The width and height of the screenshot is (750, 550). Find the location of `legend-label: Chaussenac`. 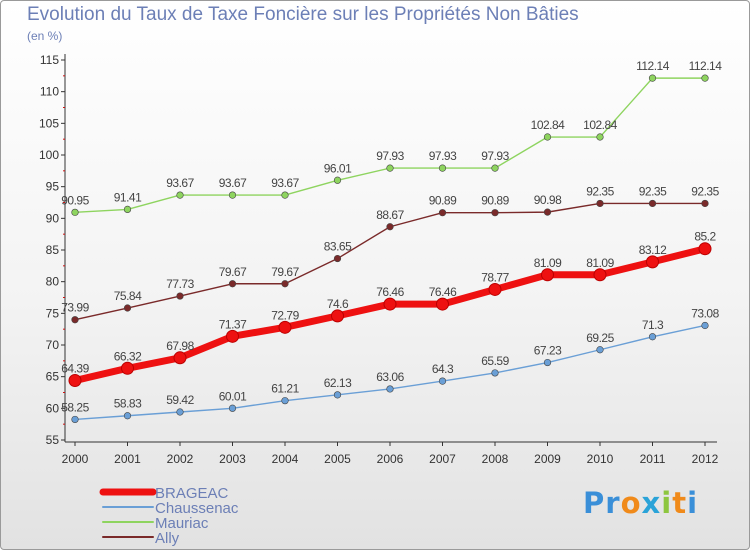

legend-label: Chaussenac is located at coordinates (197, 508).